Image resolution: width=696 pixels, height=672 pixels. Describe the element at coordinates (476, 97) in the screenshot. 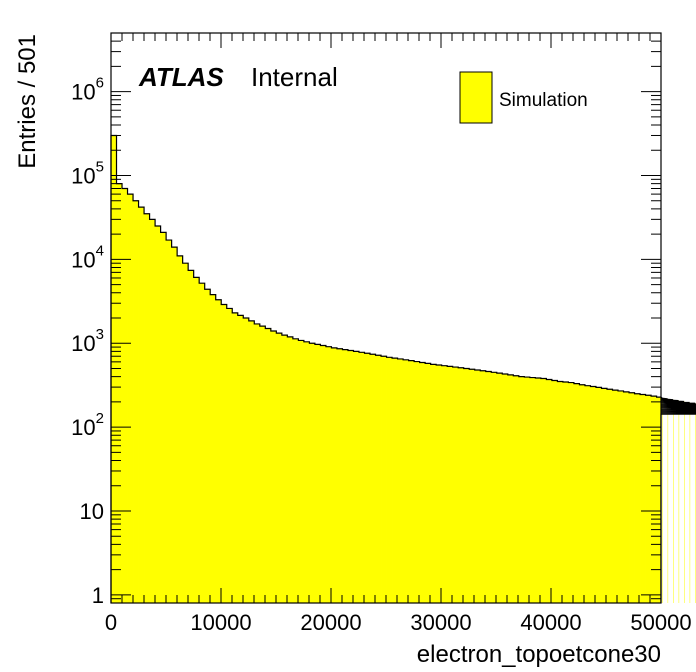

I see `legend-swatch-simulation` at that location.